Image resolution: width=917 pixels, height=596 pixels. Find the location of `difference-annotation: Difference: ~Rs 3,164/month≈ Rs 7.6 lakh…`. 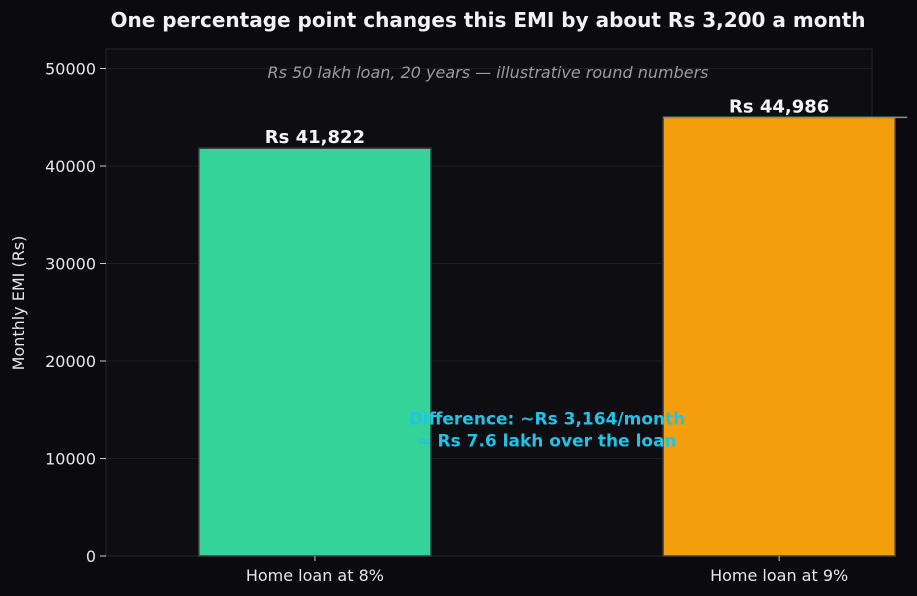

difference-annotation: Difference: ~Rs 3,164/month≈ Rs 7.6 lakh… is located at coordinates (547, 430).